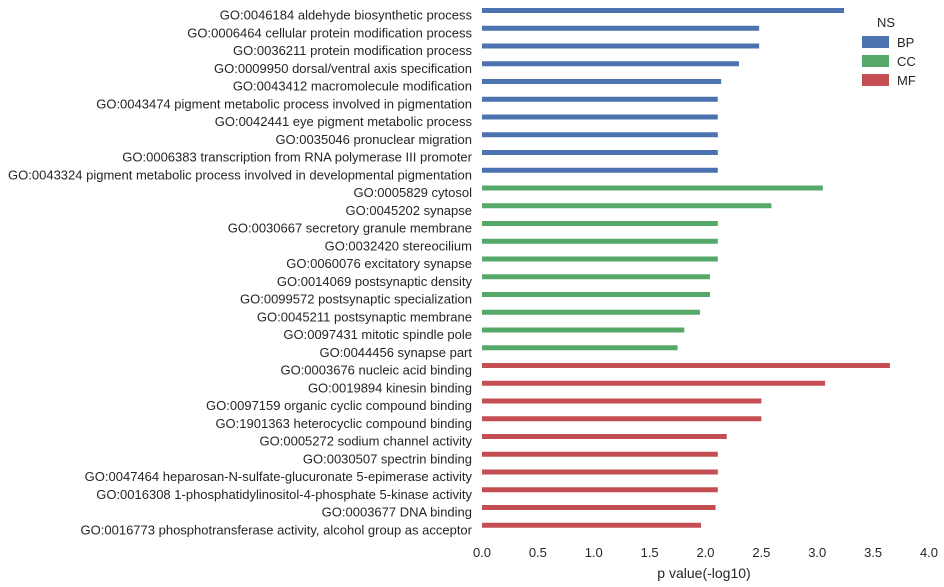  What do you see at coordinates (875, 42) in the screenshot?
I see `legend-swatch-bp` at bounding box center [875, 42].